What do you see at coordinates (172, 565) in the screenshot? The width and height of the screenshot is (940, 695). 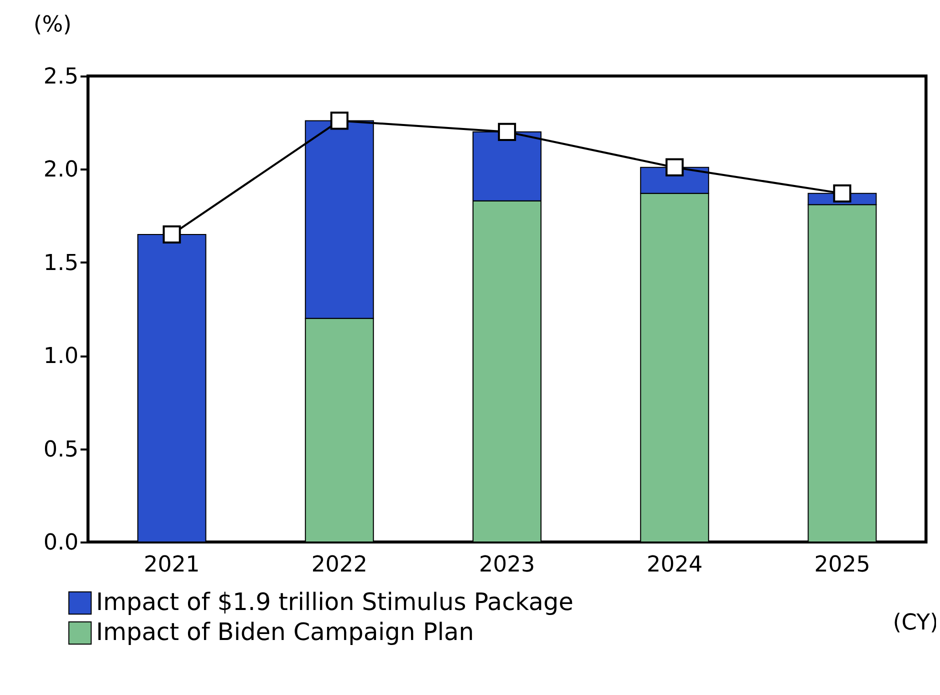 I see `x-tick-label: 2021` at bounding box center [172, 565].